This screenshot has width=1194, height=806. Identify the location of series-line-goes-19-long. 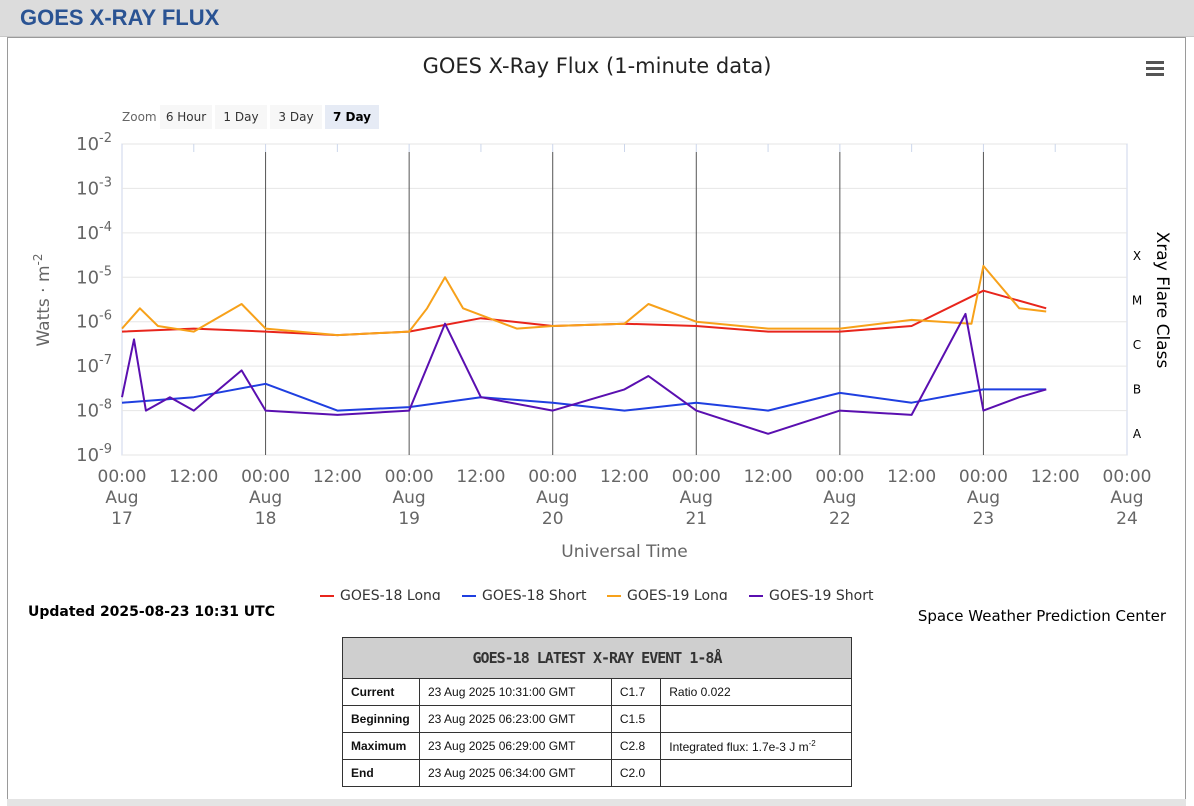
(584, 300).